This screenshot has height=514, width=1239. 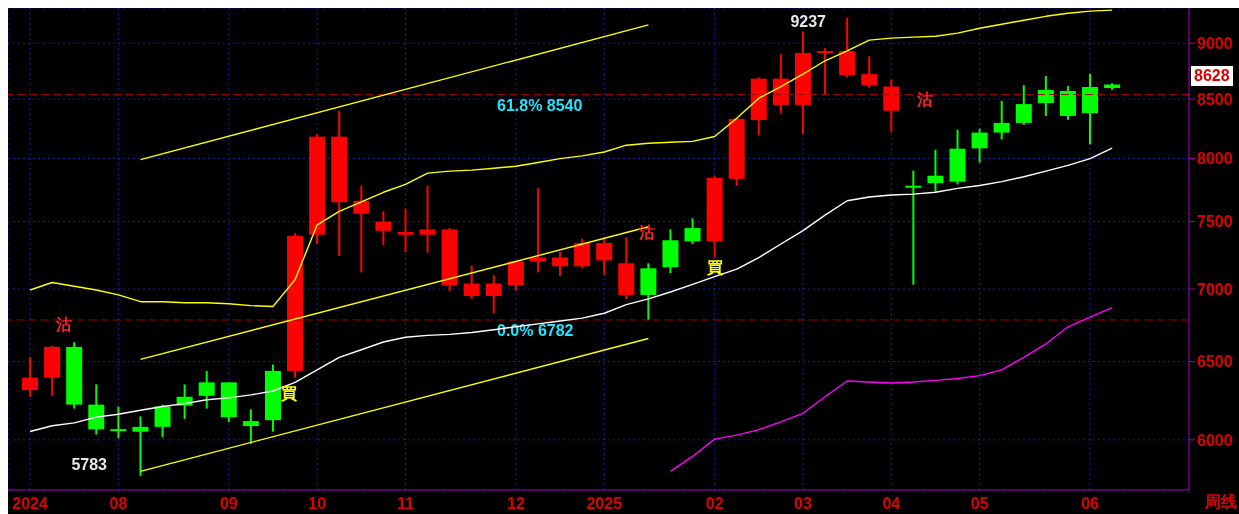 What do you see at coordinates (89, 465) in the screenshot?
I see `annotation: 5783` at bounding box center [89, 465].